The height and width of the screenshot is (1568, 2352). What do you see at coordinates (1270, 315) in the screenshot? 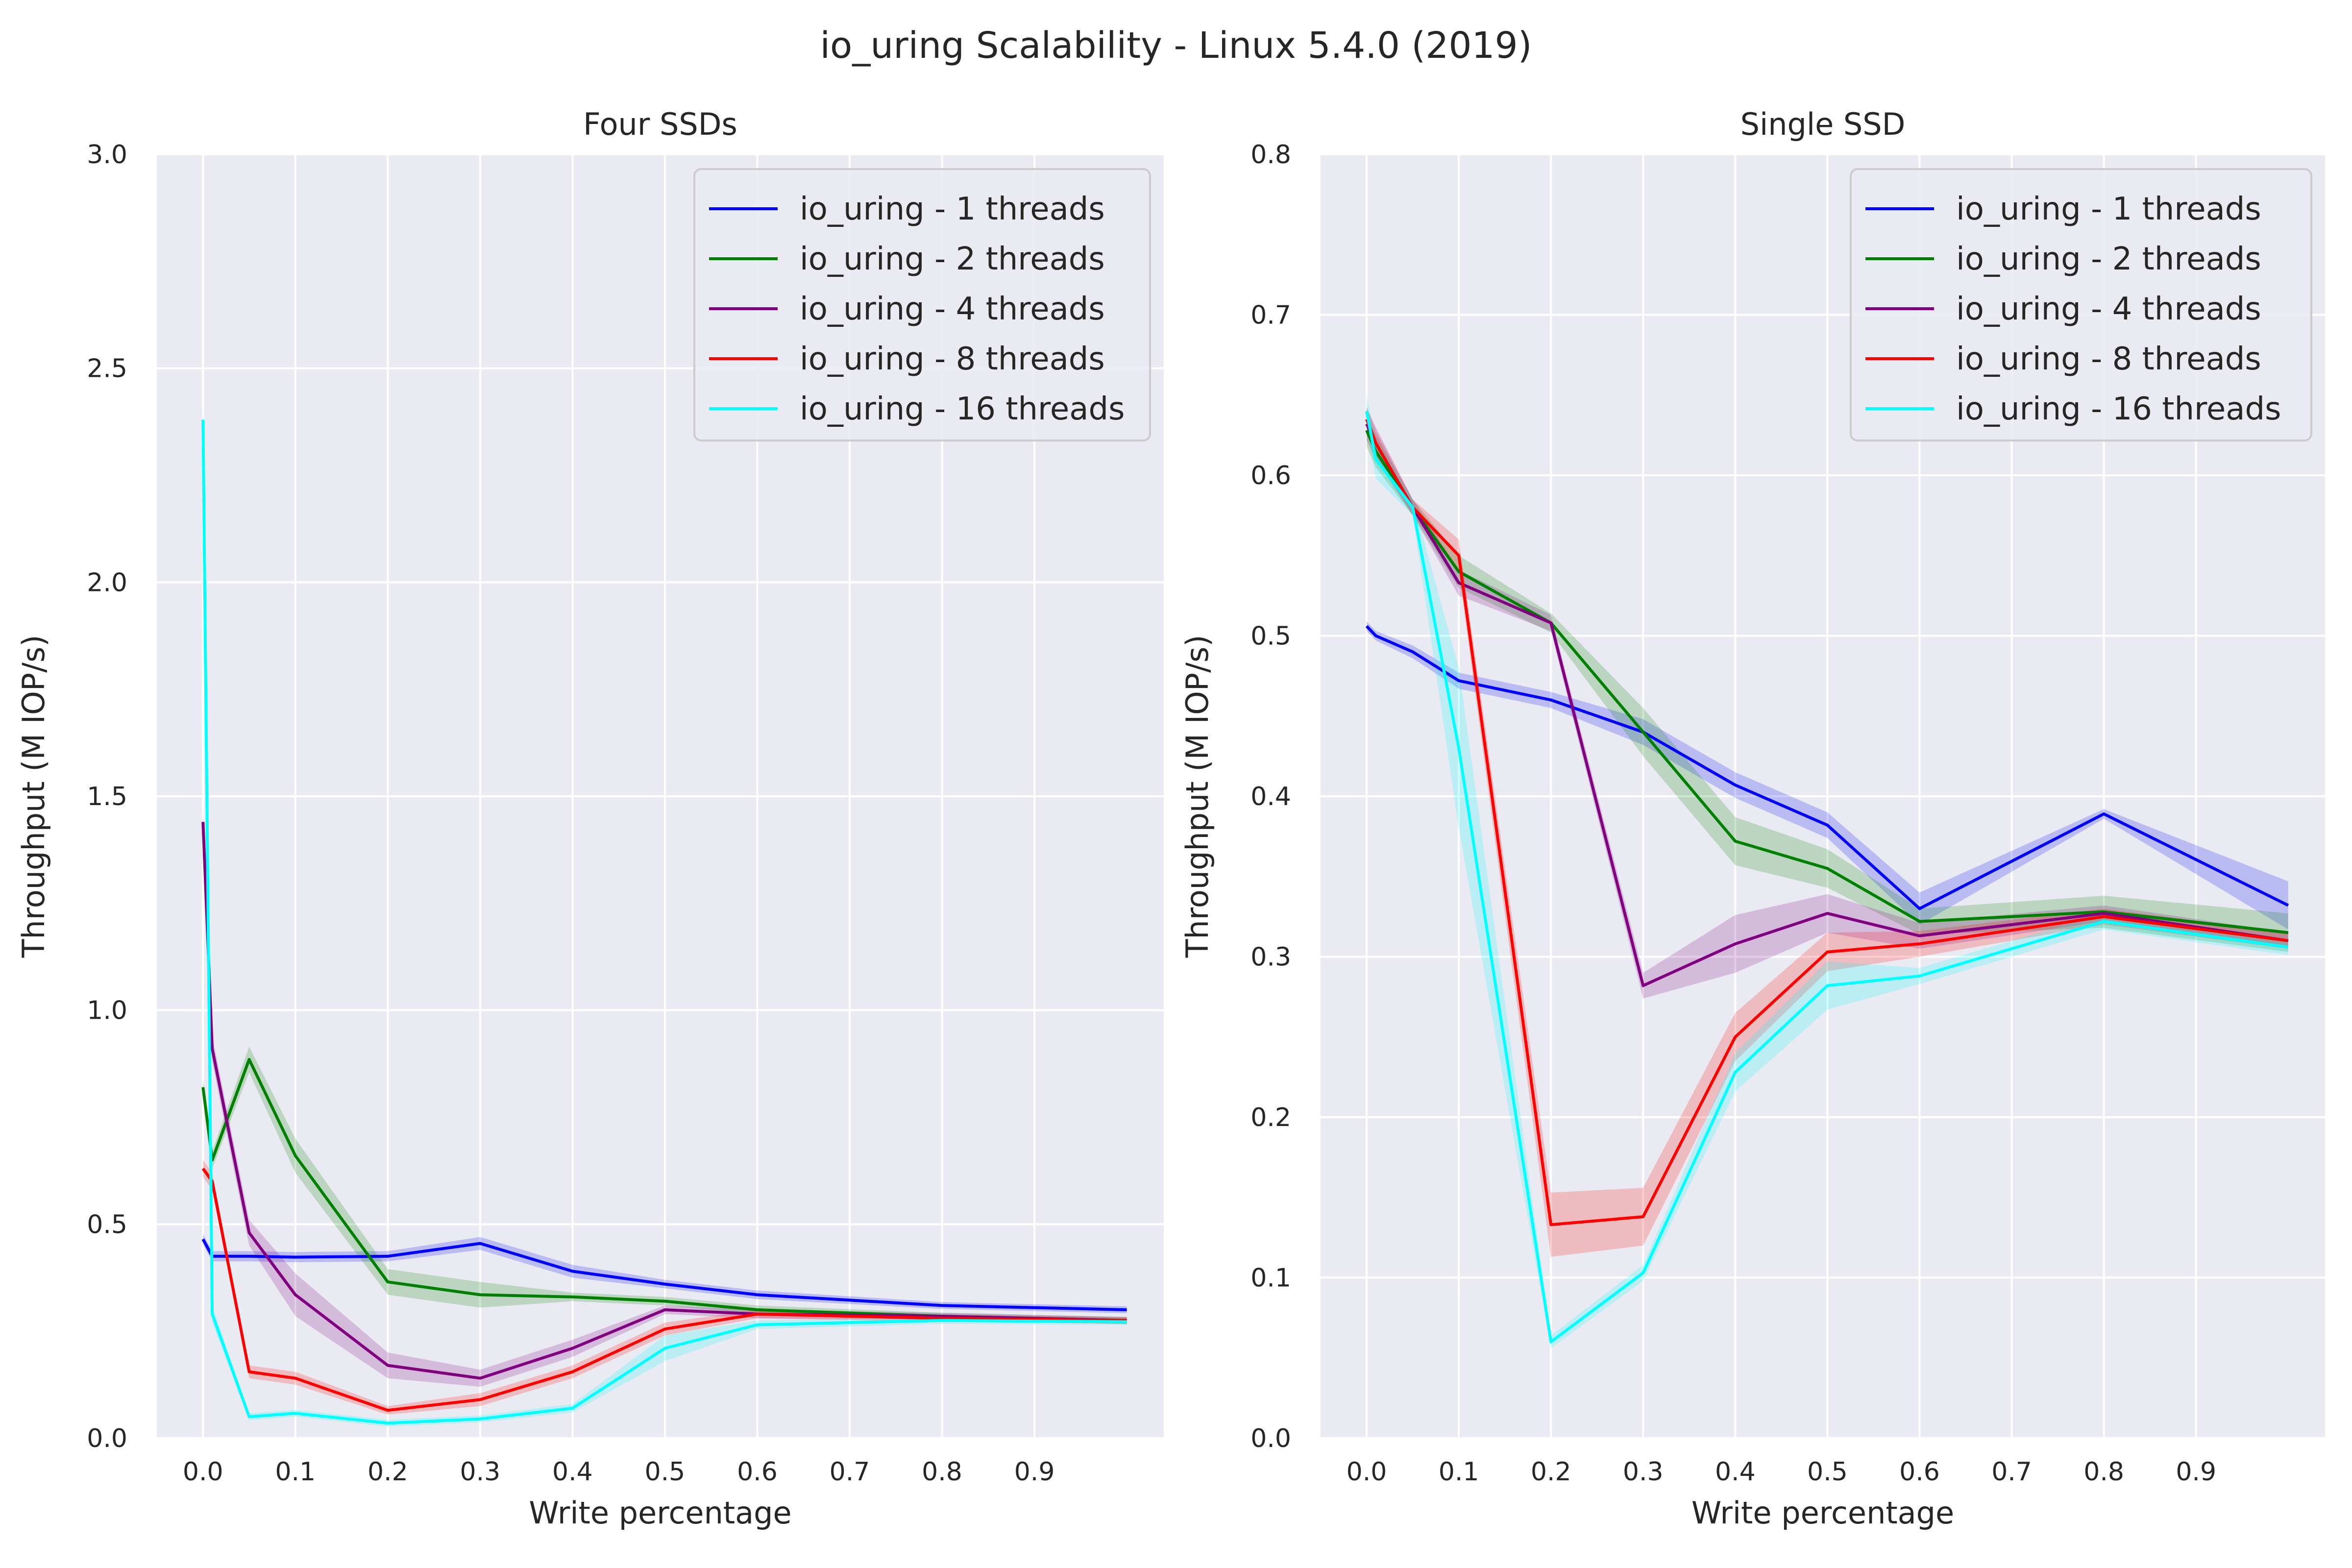
I see `y-tick-label: 0.7` at bounding box center [1270, 315].